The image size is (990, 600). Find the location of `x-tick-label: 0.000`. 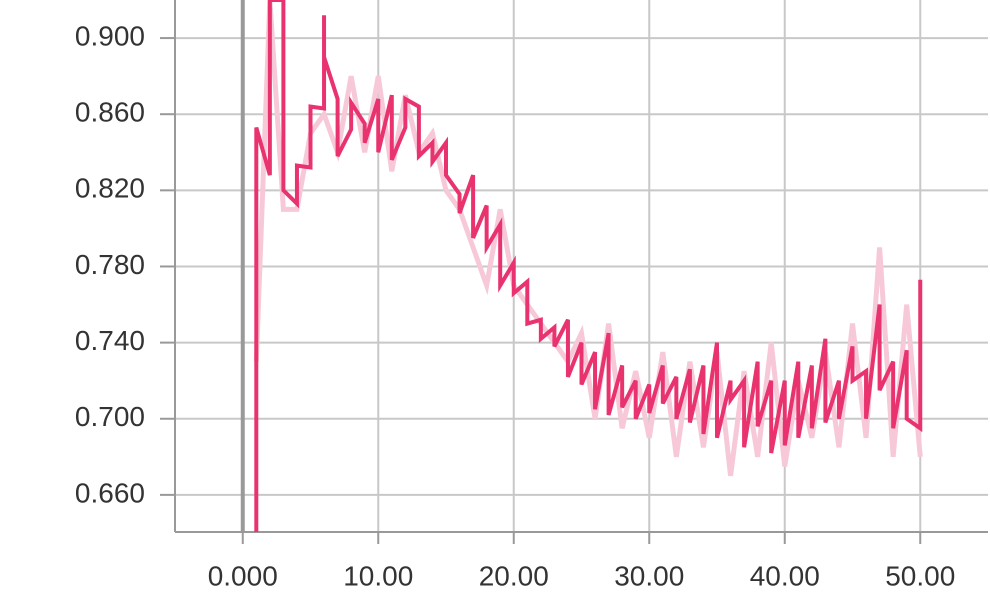

x-tick-label: 0.000 is located at coordinates (243, 575).